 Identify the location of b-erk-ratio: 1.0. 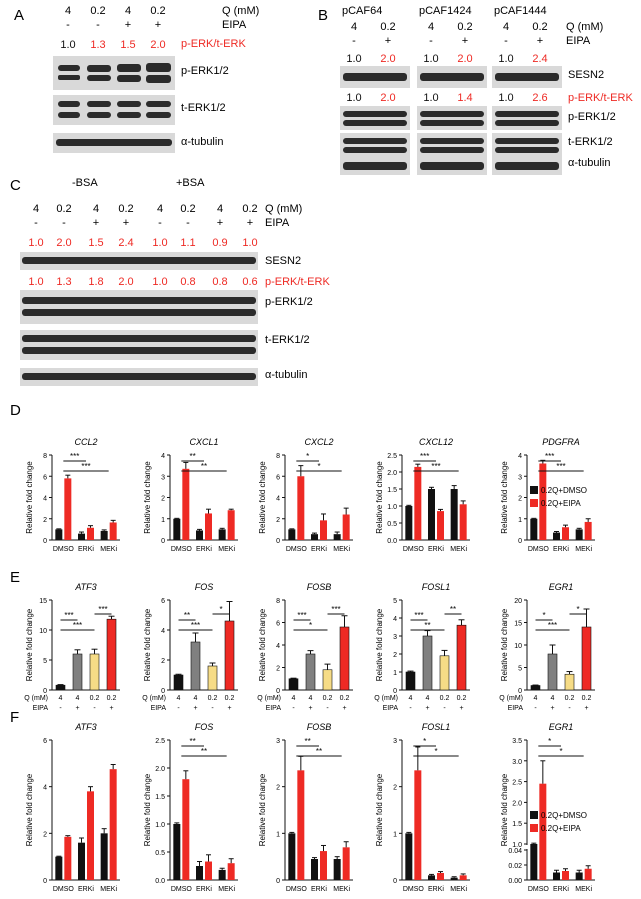
(430, 98).